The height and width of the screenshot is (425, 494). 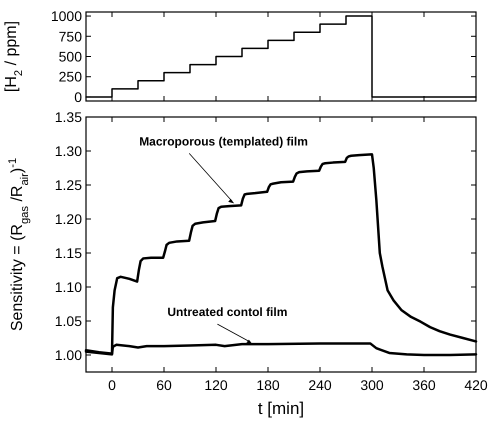 What do you see at coordinates (68, 355) in the screenshot?
I see `y-tick-label: 1.00` at bounding box center [68, 355].